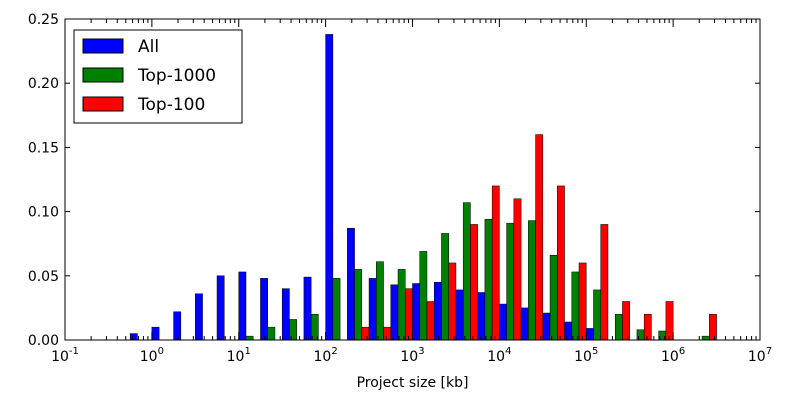  I want to click on legend-swatch-all, so click(103, 46).